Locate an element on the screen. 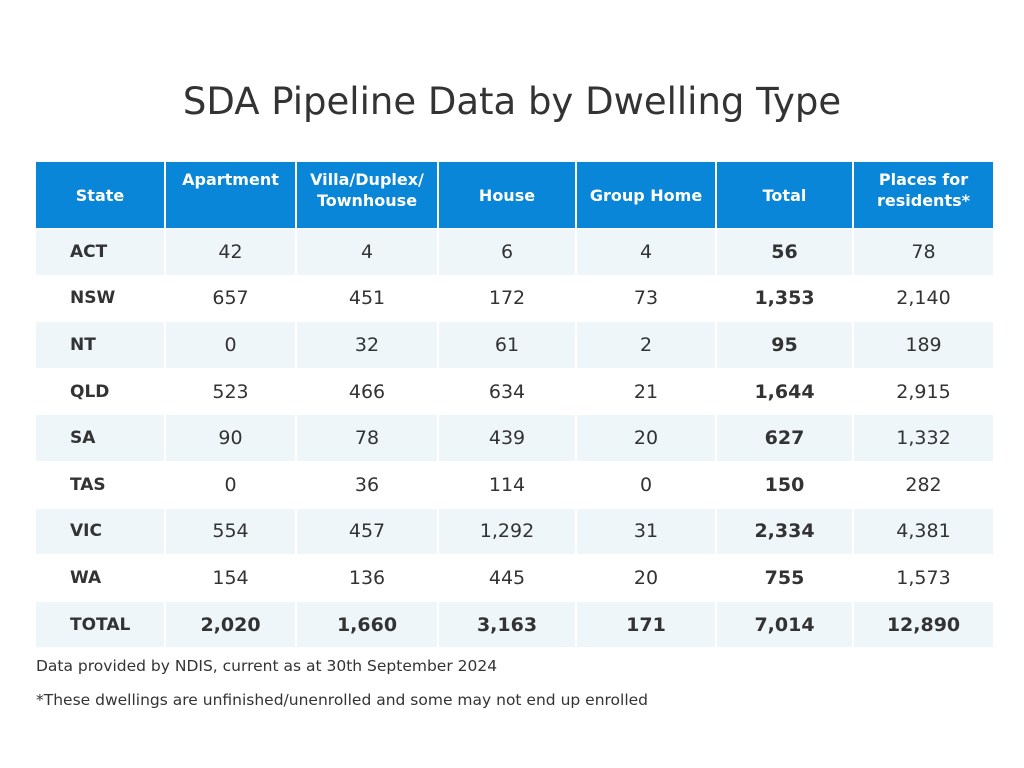 This screenshot has width=1024, height=768. state-cell: NSW is located at coordinates (93, 298).